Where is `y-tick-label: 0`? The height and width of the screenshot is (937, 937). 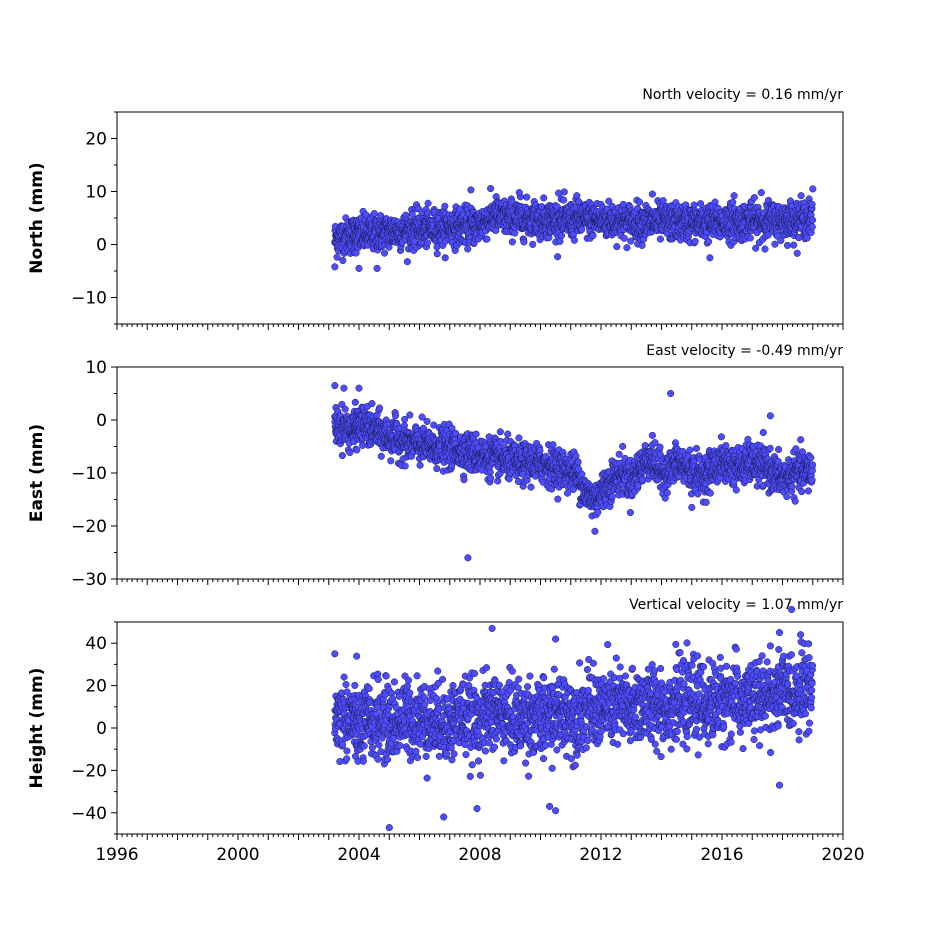
y-tick-label: 0 is located at coordinates (101, 246).